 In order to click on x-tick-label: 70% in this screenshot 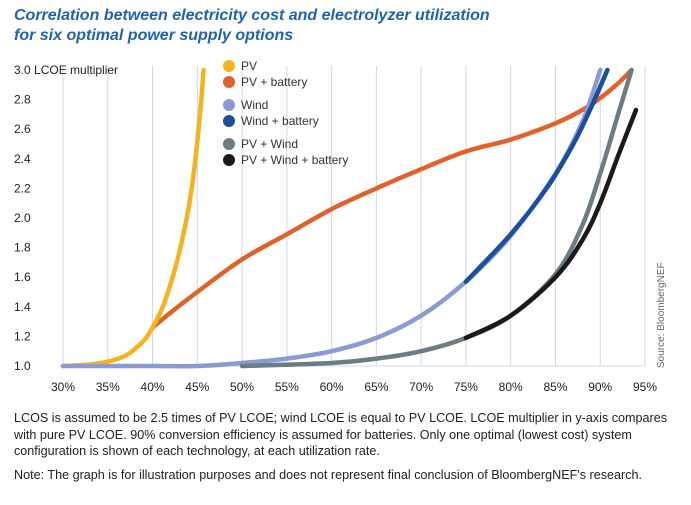, I will do `click(421, 387)`.